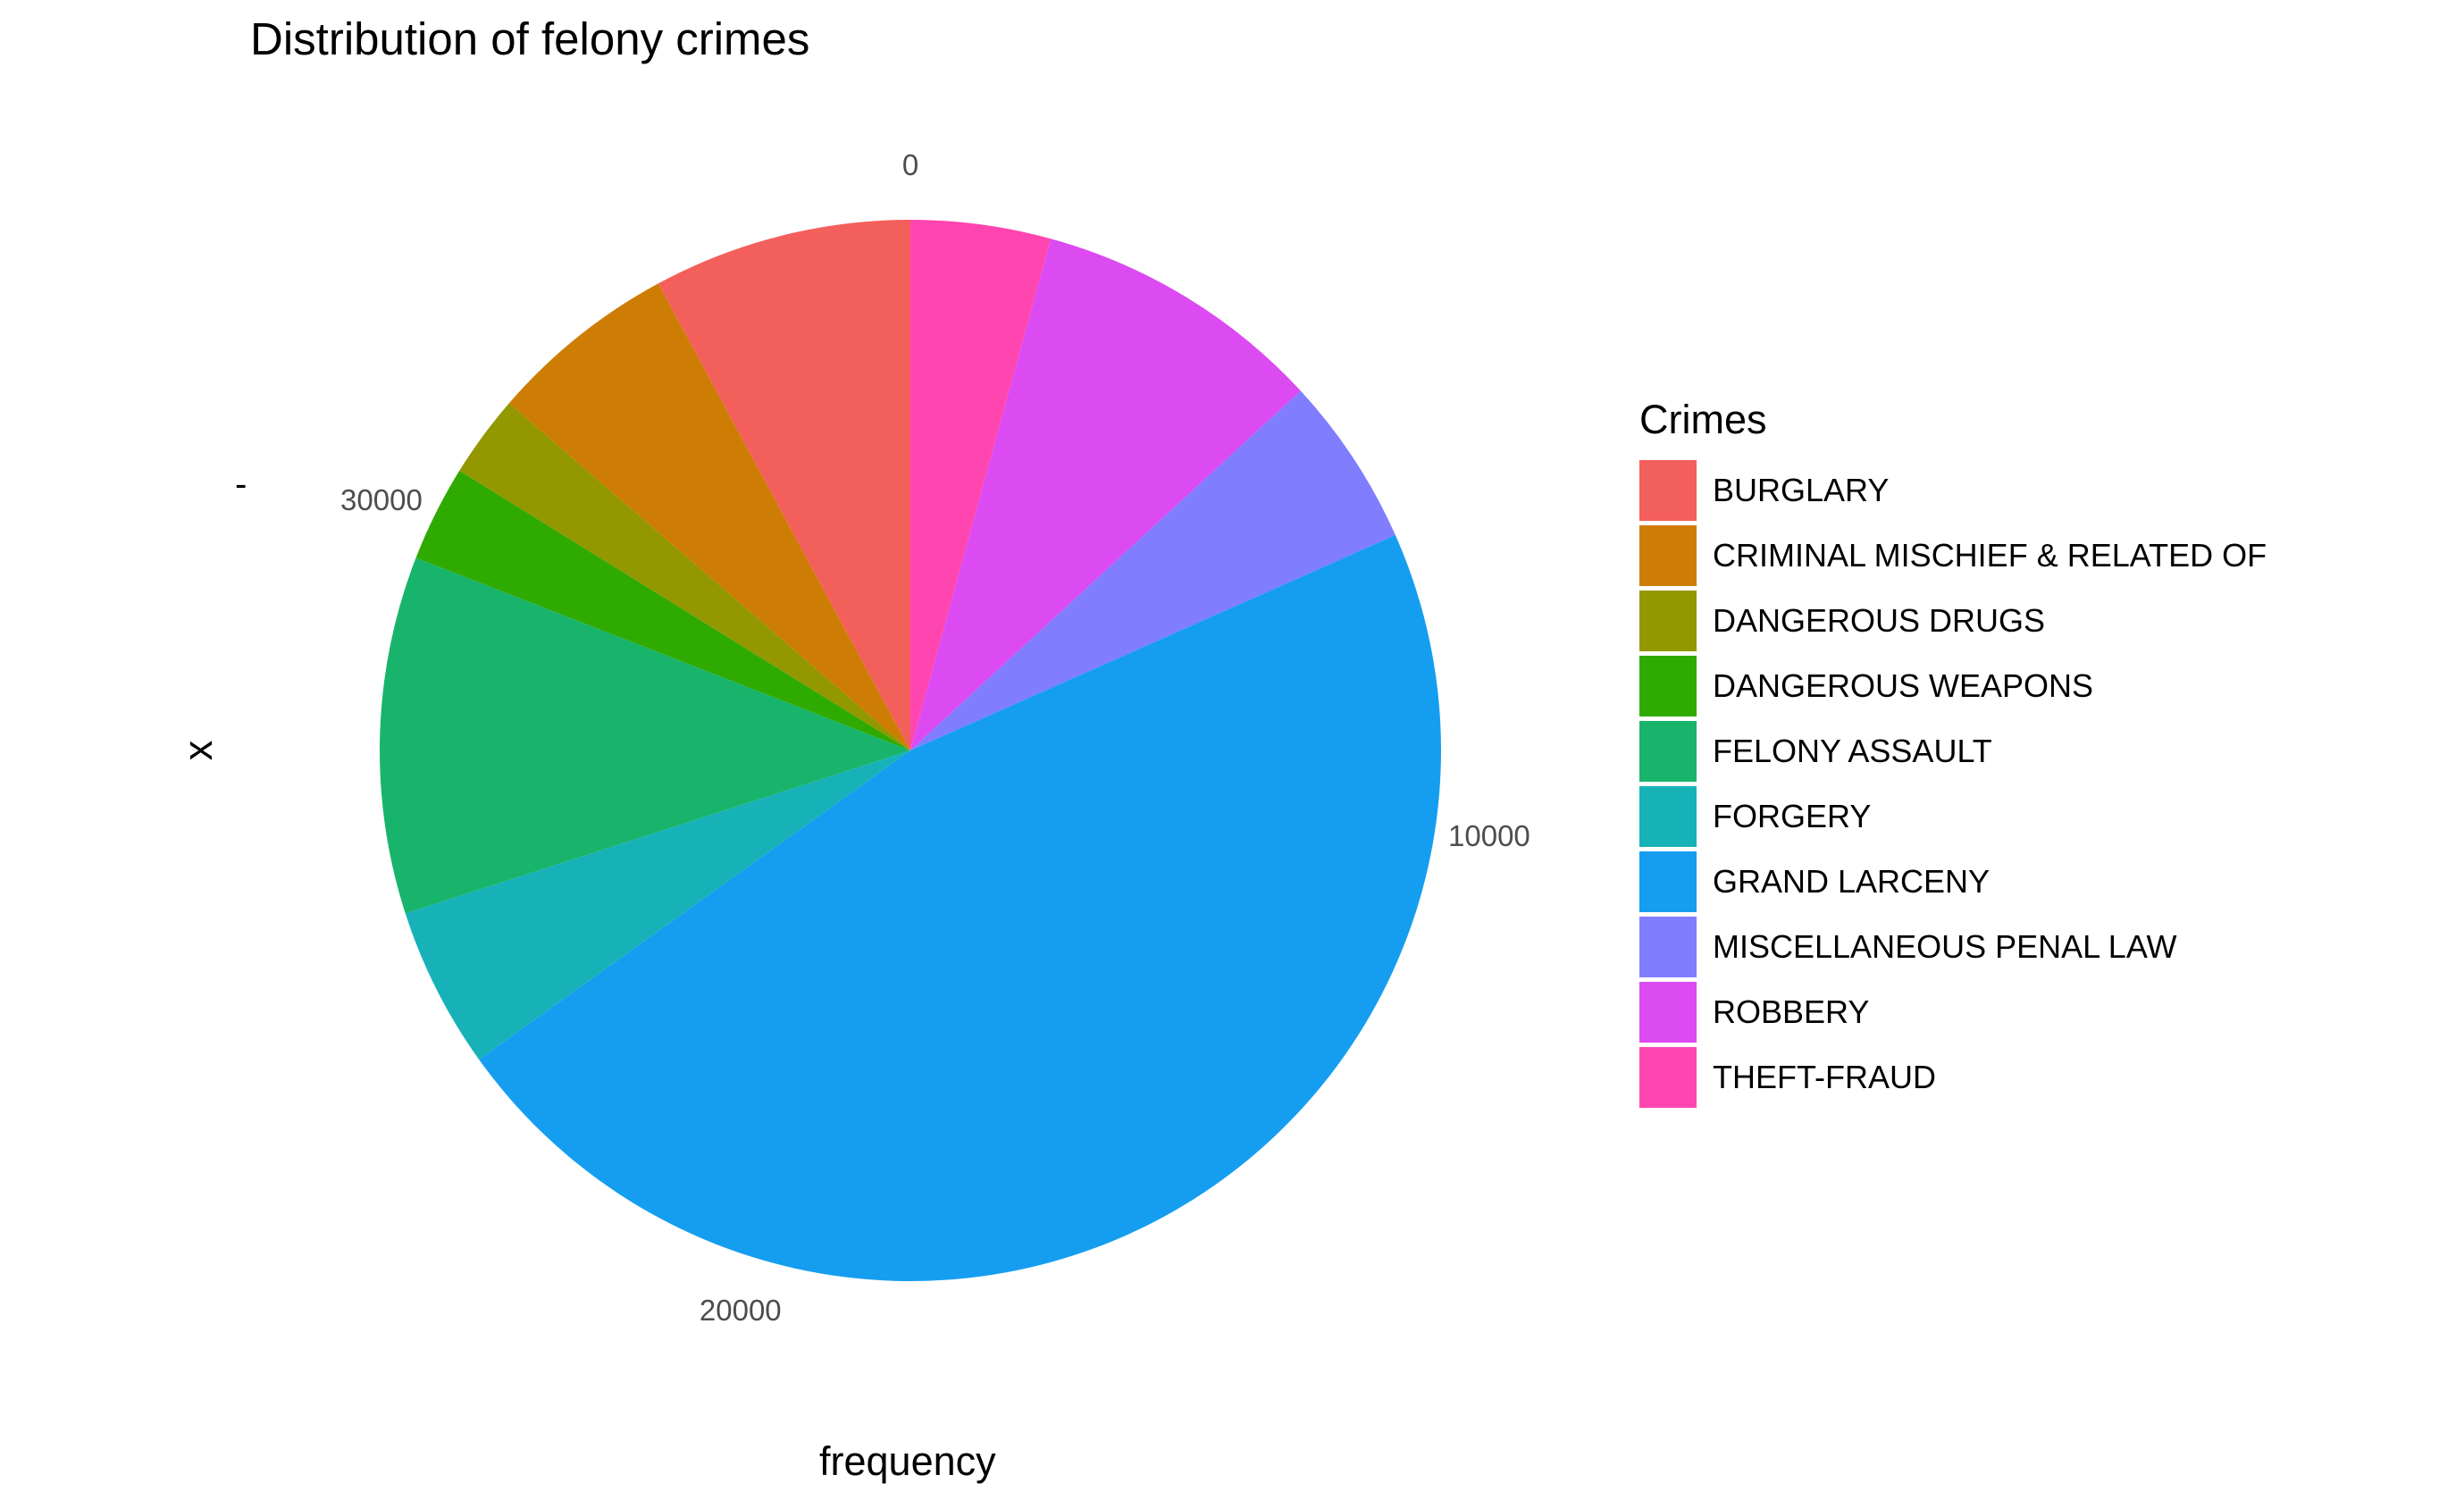 The width and height of the screenshot is (2464, 1500). What do you see at coordinates (1852, 881) in the screenshot?
I see `legend-label: GRAND LARCENY` at bounding box center [1852, 881].